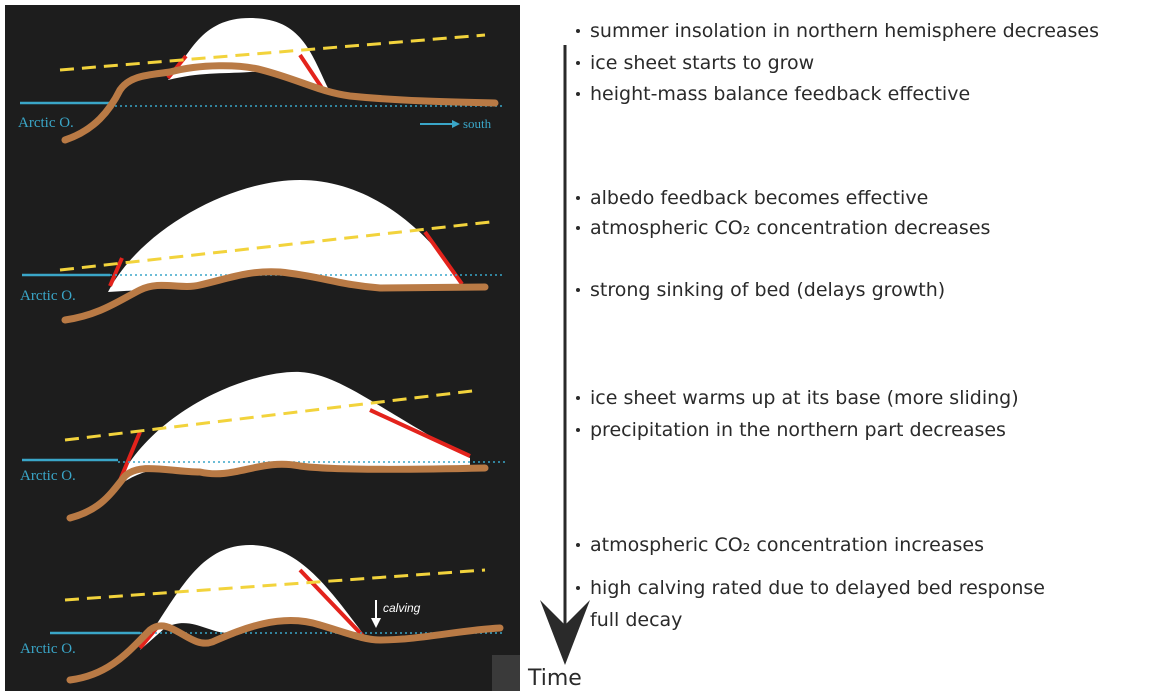 This screenshot has height=691, width=1168. I want to click on note-text: albedo feedback becomes effective, so click(759, 198).